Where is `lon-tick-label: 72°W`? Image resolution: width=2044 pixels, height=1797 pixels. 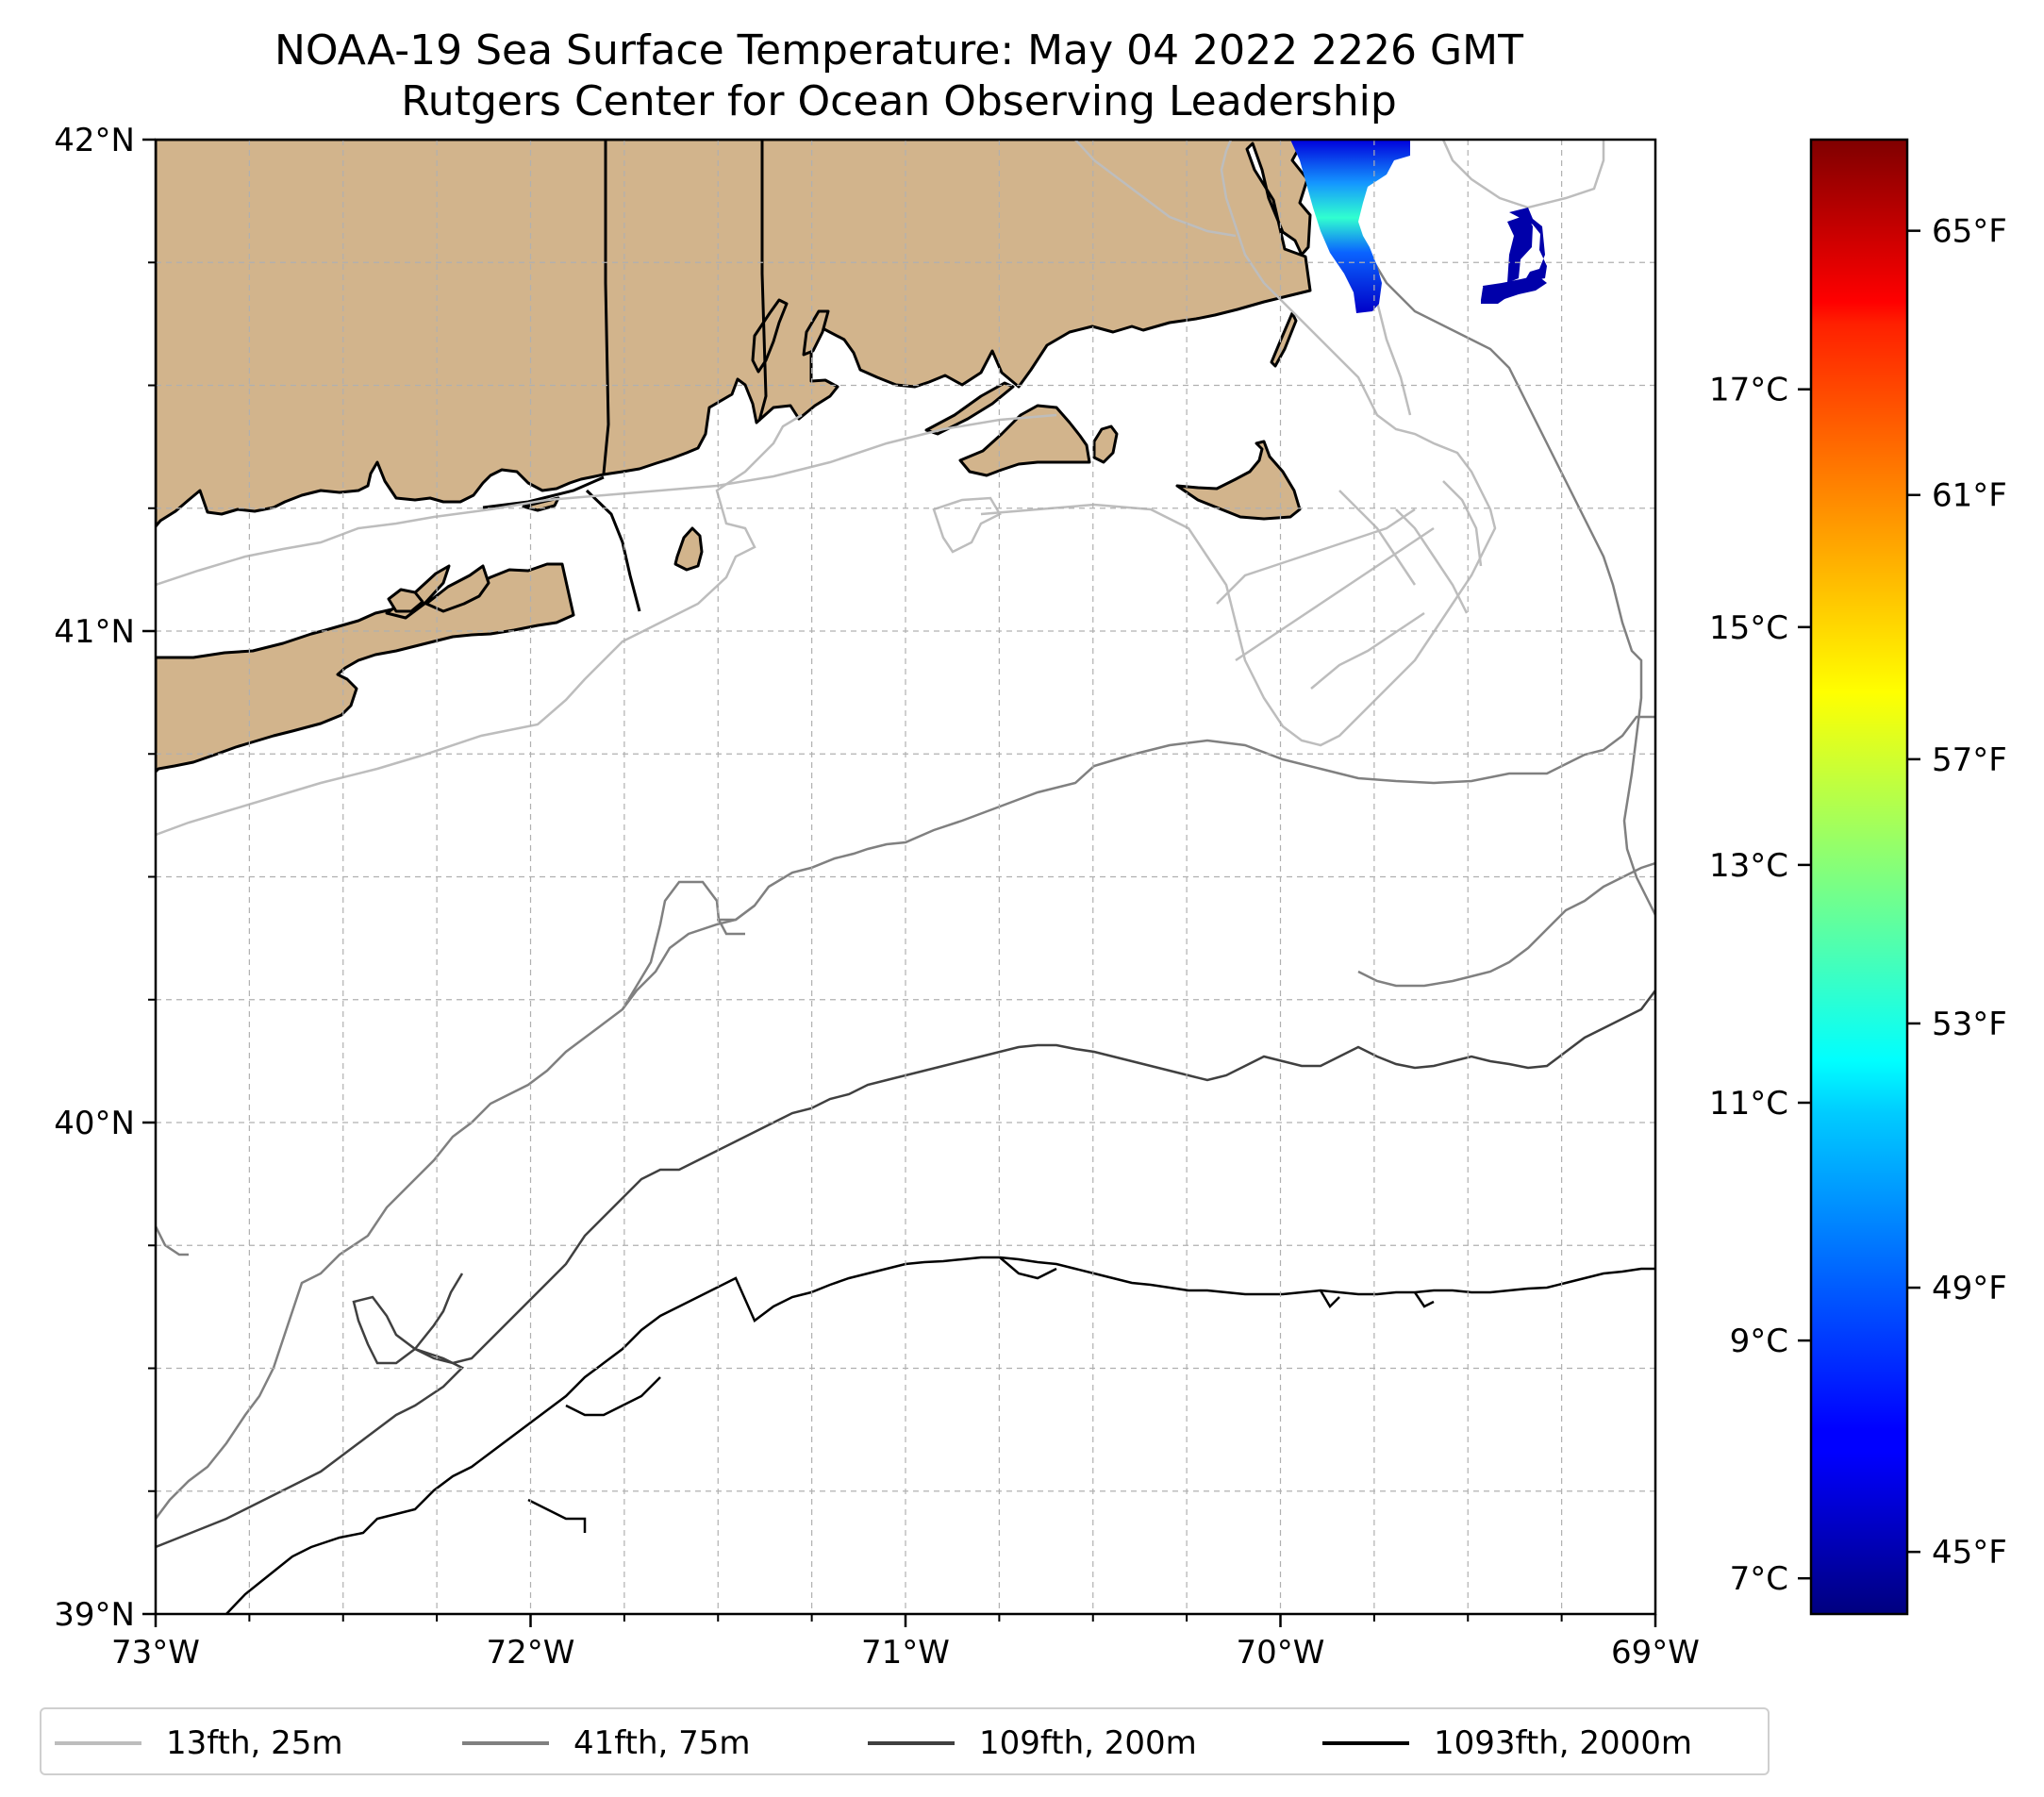
lon-tick-label: 72°W is located at coordinates (531, 1653).